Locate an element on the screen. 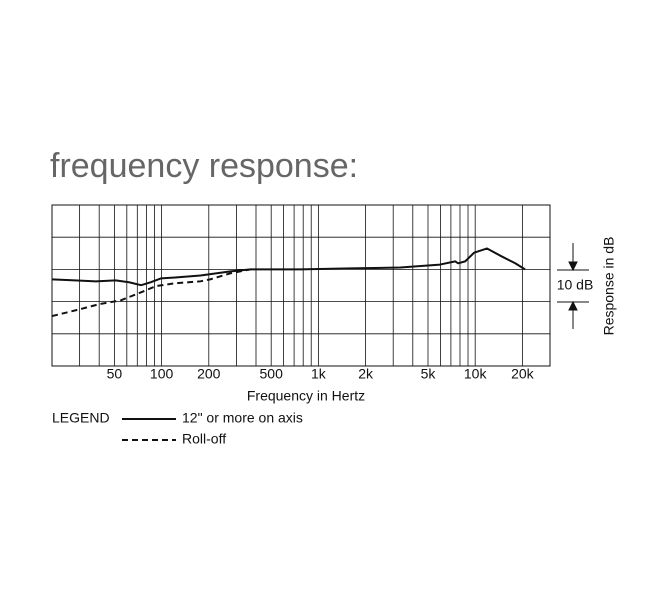 This screenshot has width=657, height=600. x-tick-label: 50 is located at coordinates (115, 374).